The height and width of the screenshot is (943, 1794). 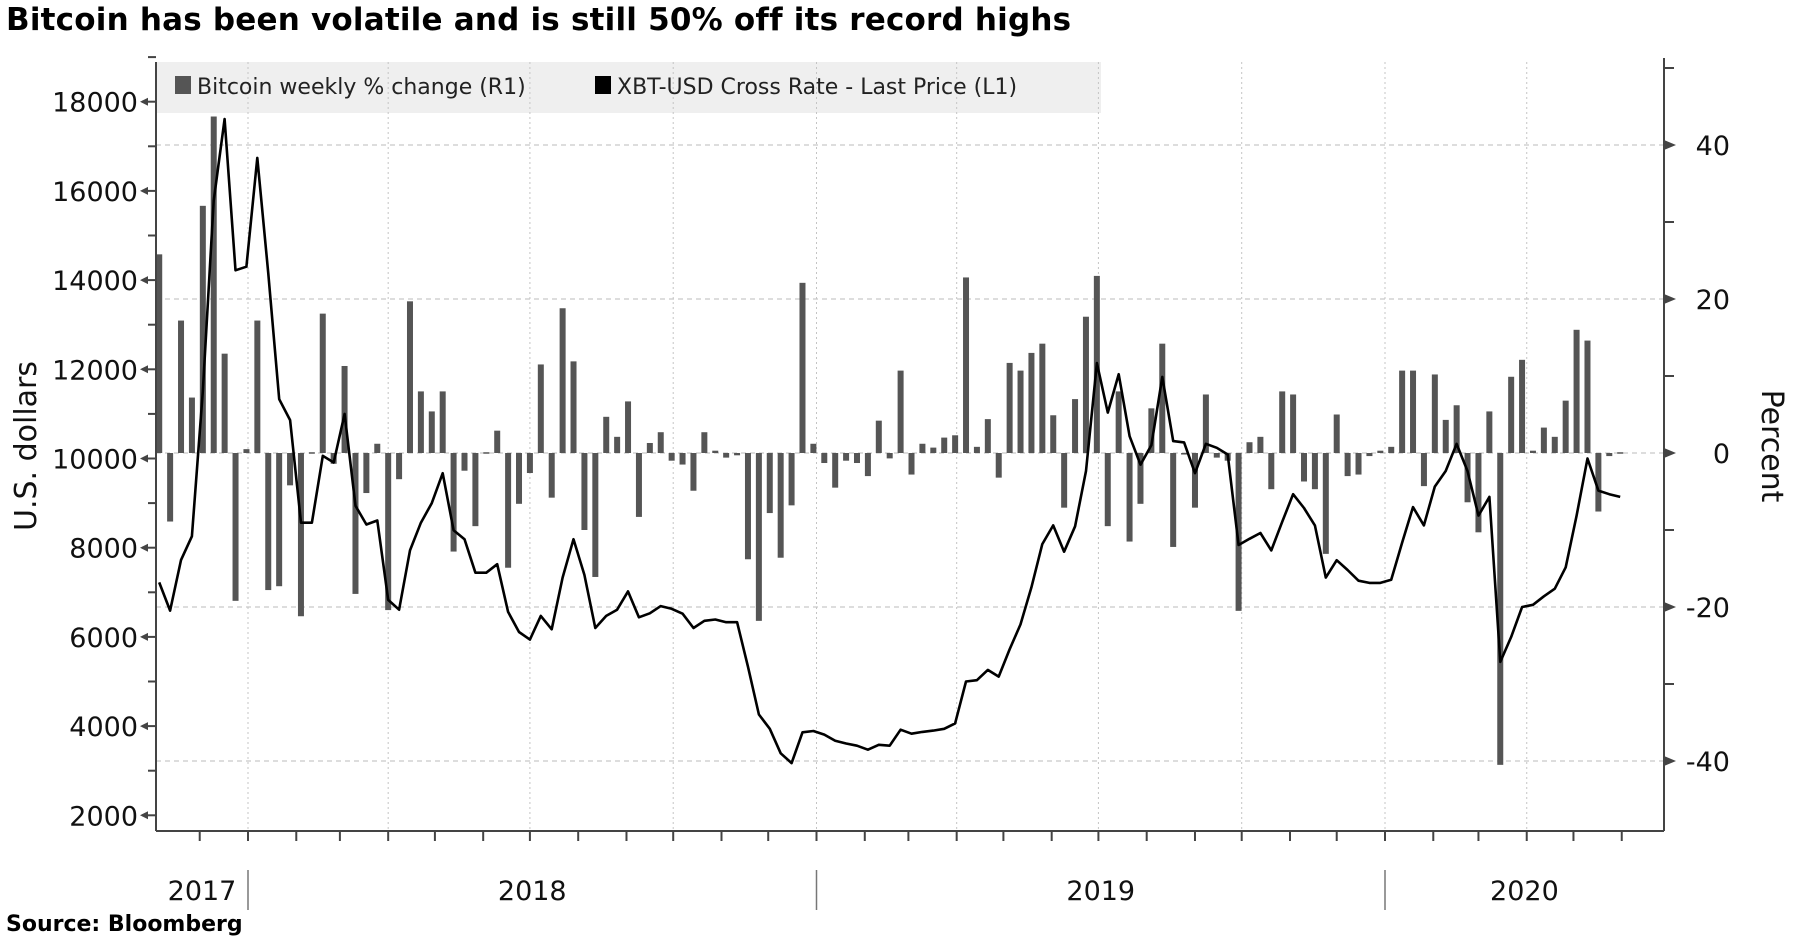 I want to click on right-tick-marker, so click(x=1670, y=761).